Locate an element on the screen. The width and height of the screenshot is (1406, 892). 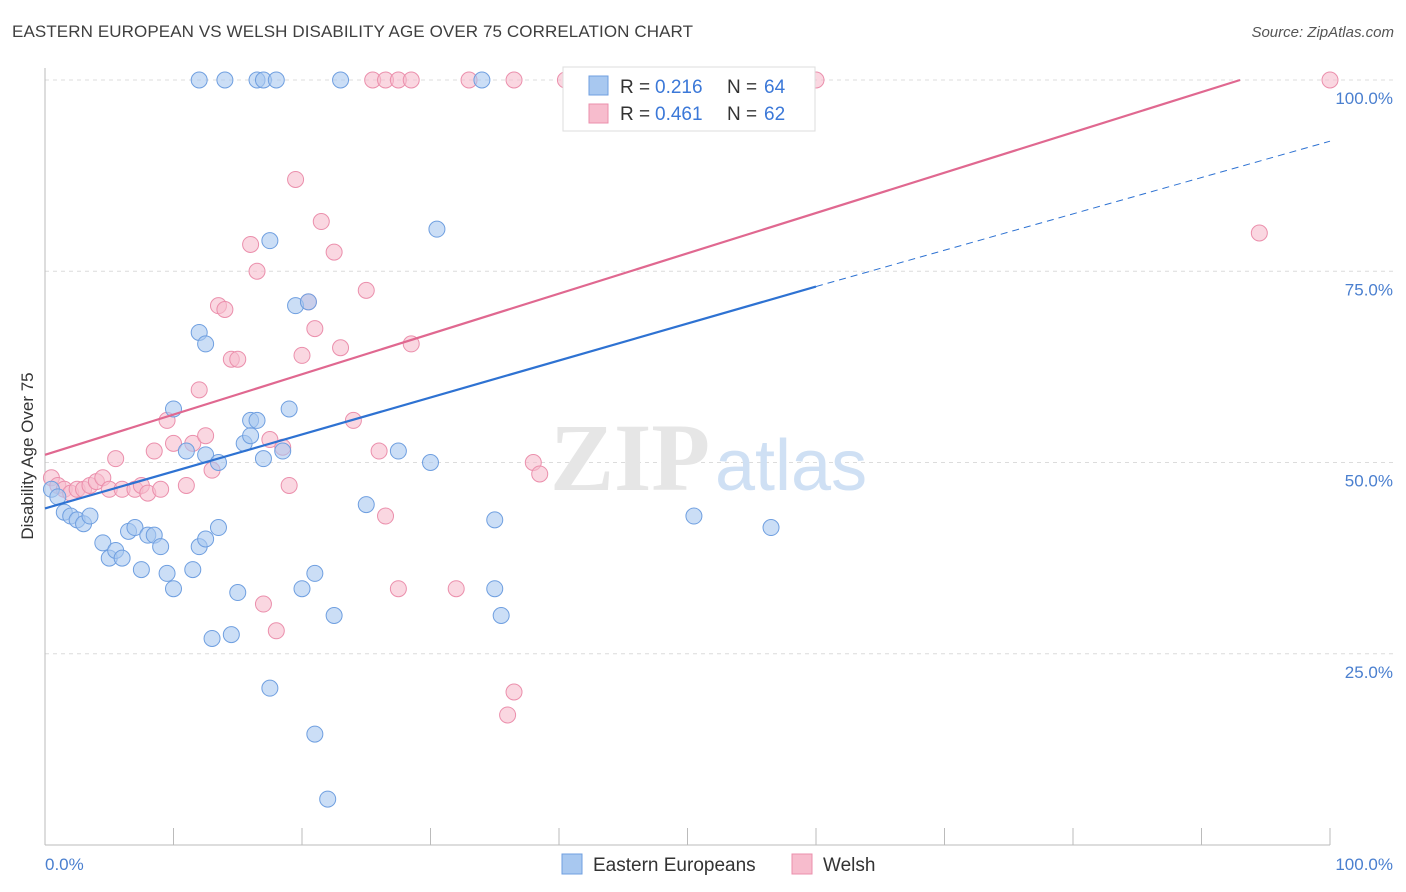
legend-swatch-welsh is located at coordinates (598, 113).